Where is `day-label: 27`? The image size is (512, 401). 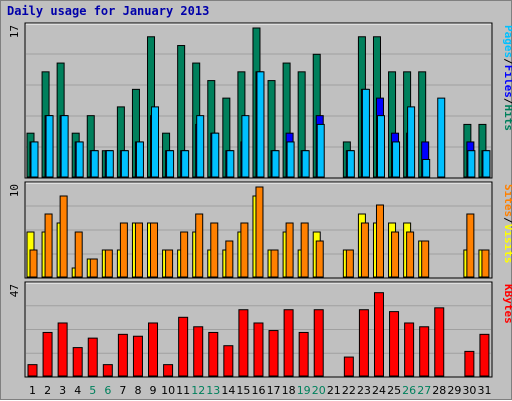 day-label: 27 is located at coordinates (424, 390).